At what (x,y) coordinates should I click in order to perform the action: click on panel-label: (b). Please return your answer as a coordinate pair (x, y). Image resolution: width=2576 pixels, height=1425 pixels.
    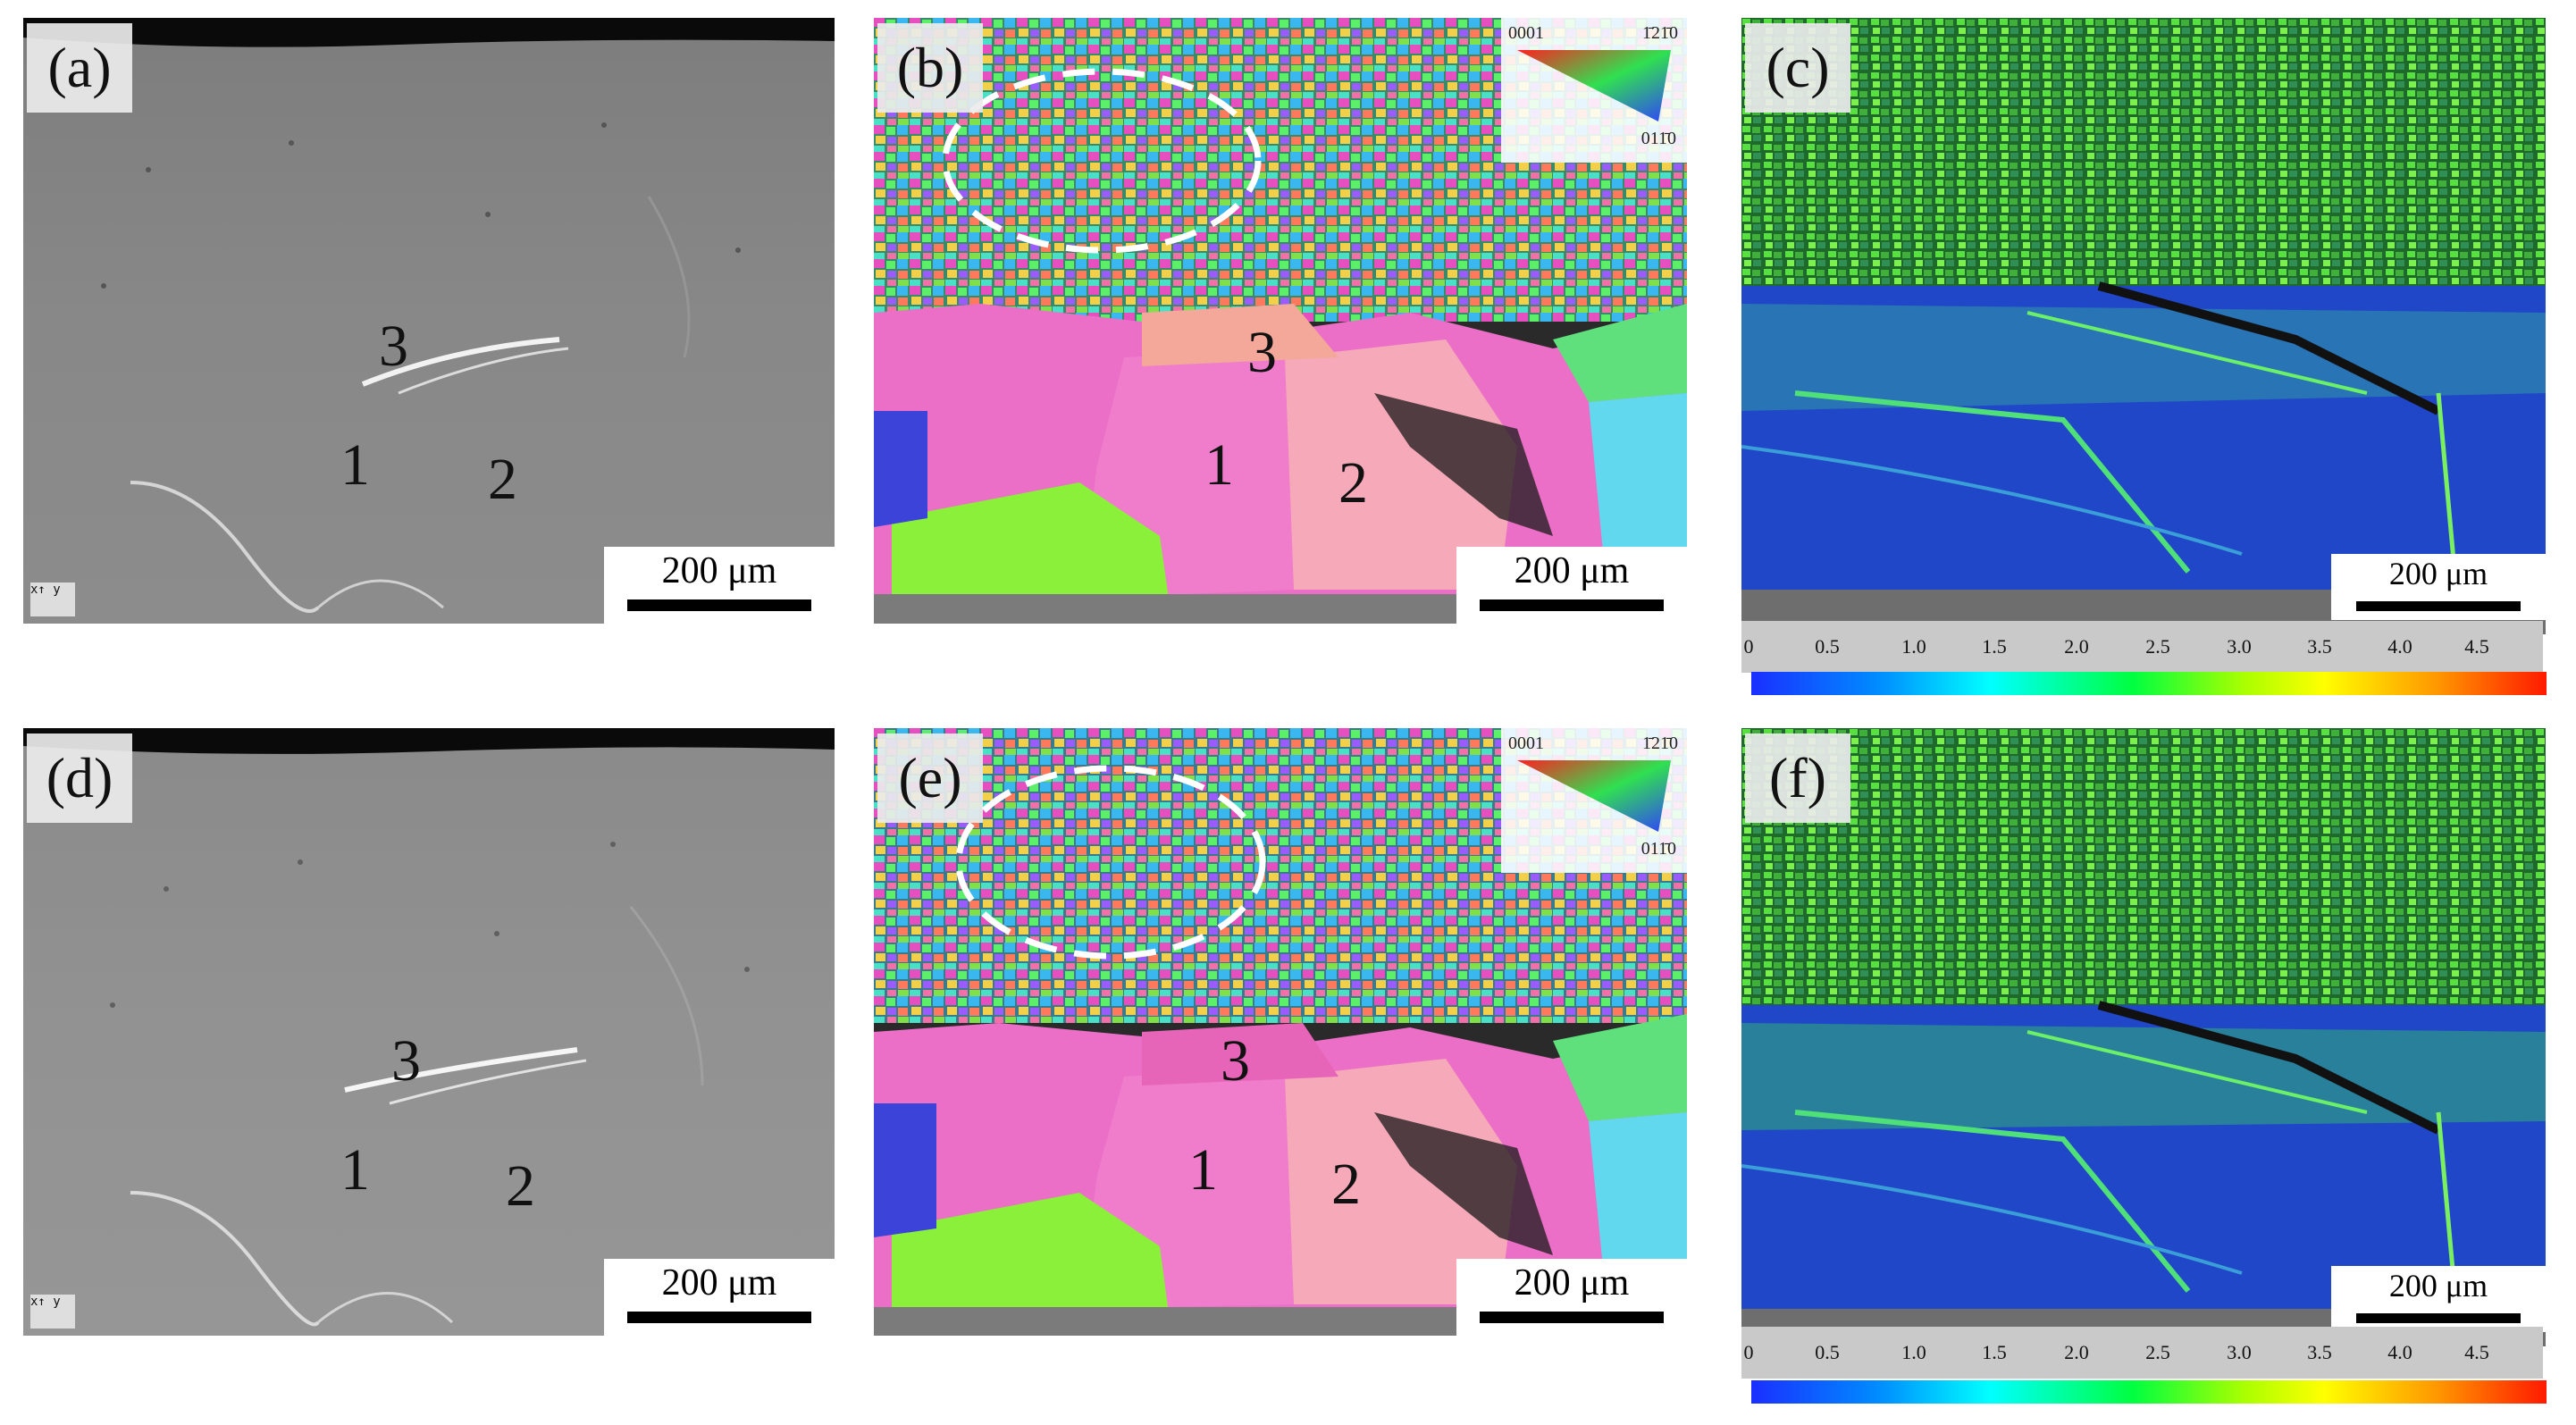
    Looking at the image, I should click on (930, 68).